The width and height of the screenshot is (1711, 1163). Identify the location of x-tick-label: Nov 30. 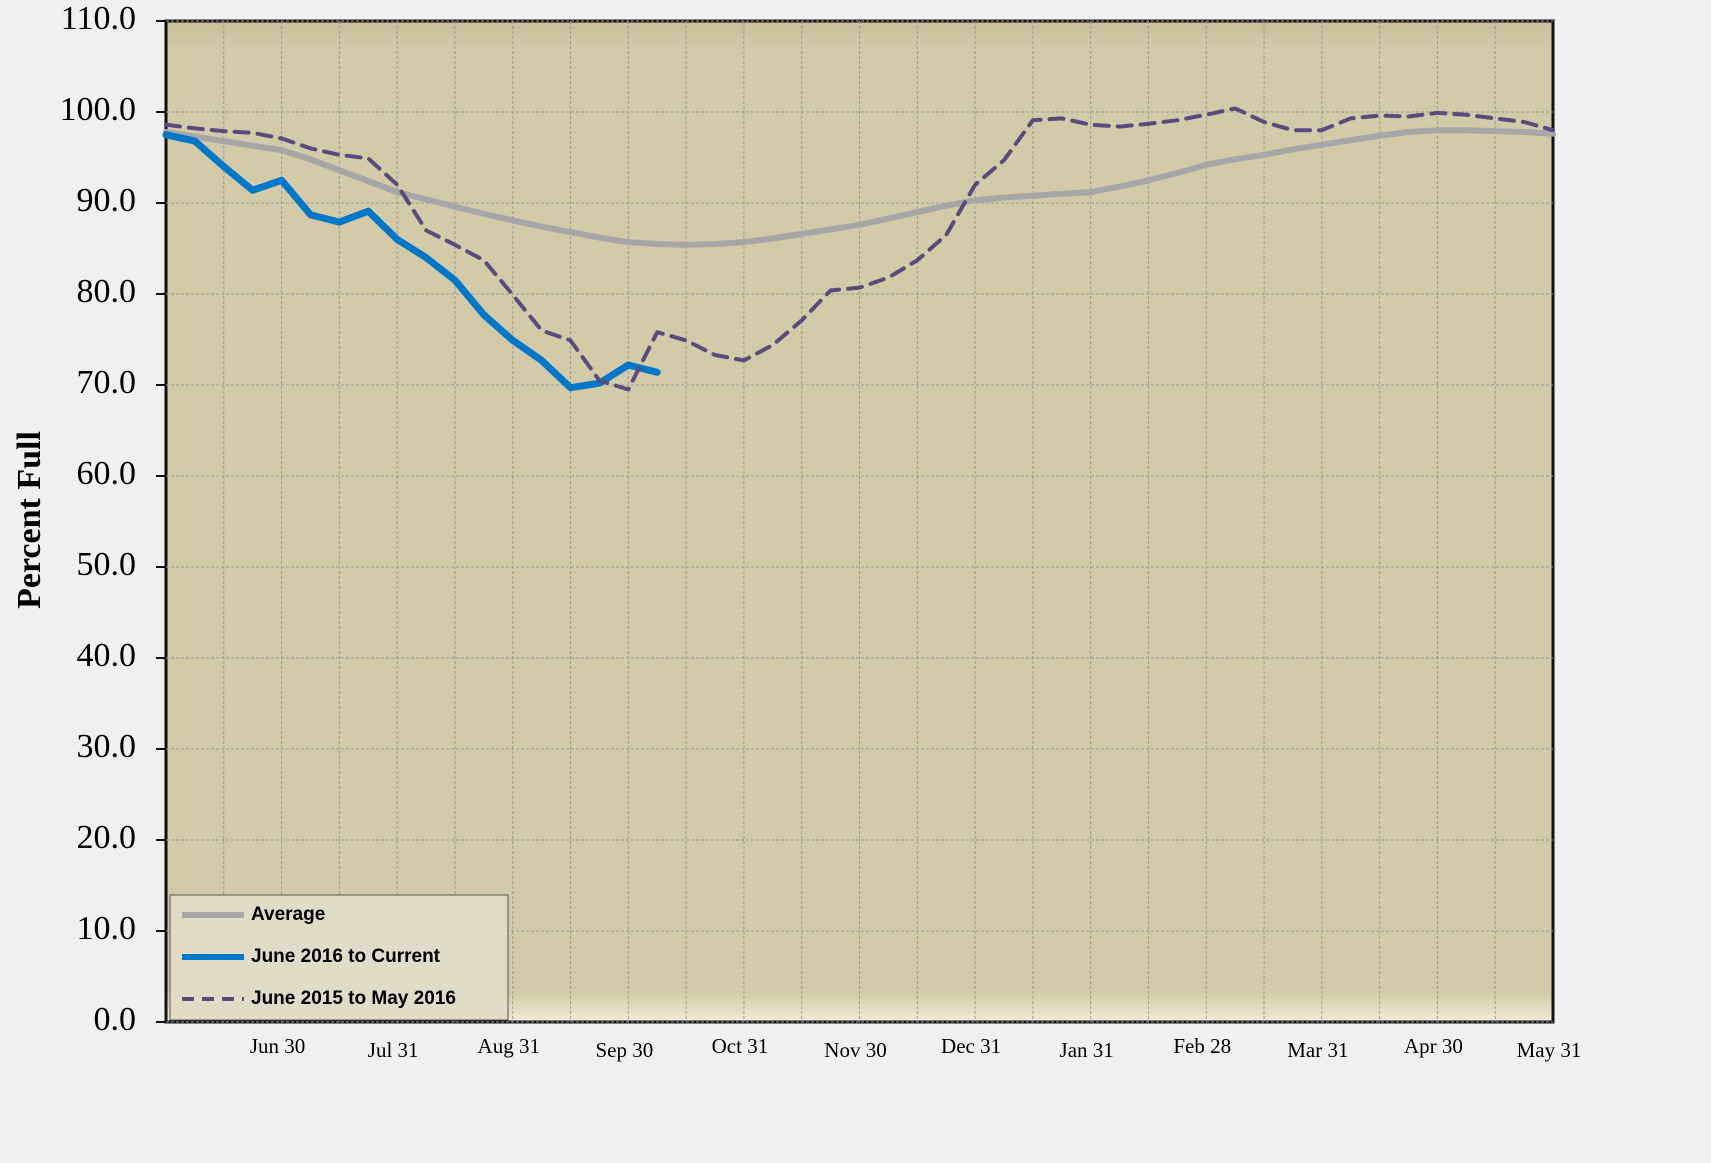
(855, 1050).